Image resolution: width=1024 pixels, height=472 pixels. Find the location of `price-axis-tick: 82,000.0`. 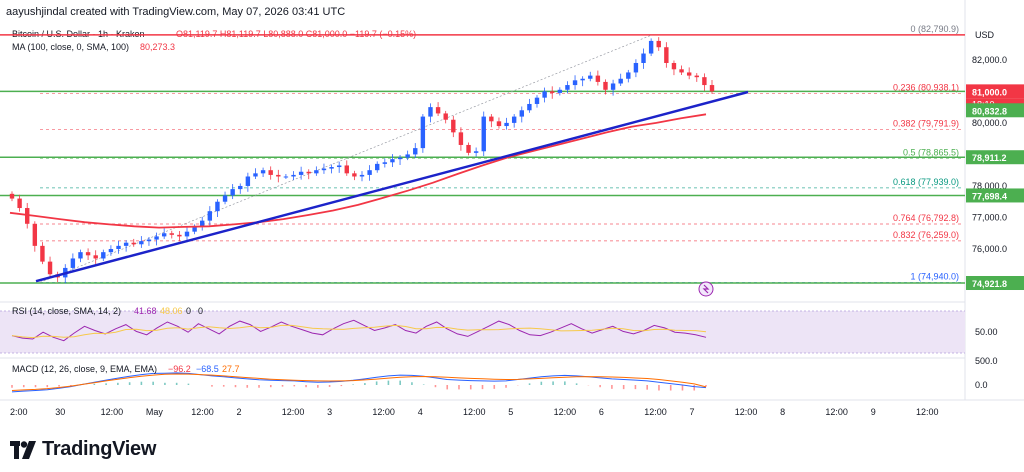

price-axis-tick: 82,000.0 is located at coordinates (989, 60).